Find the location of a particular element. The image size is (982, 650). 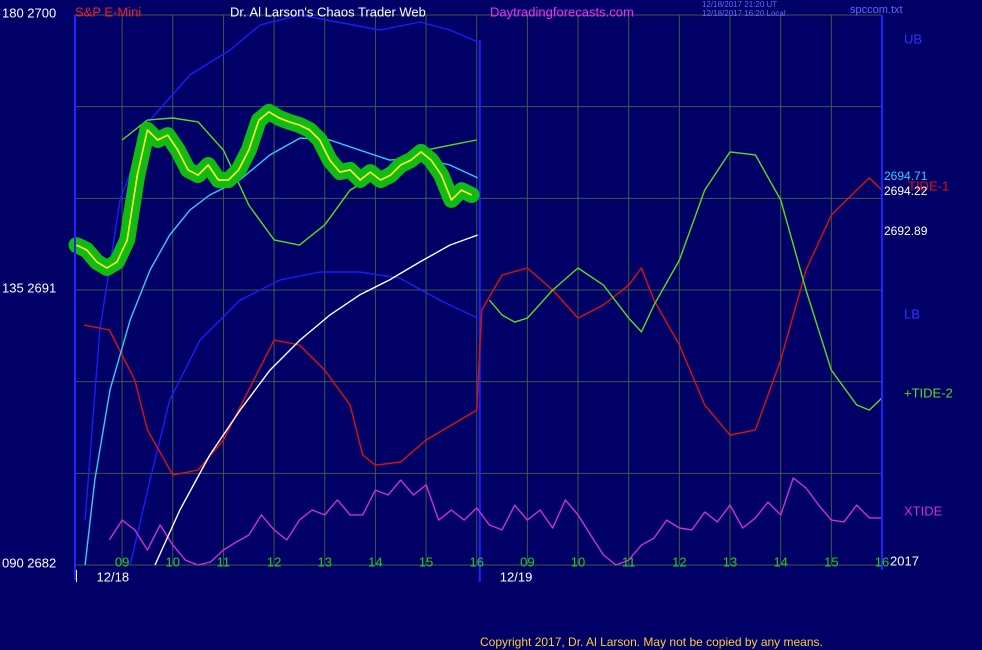

y-tick-label: 135 2691 is located at coordinates (29, 287).